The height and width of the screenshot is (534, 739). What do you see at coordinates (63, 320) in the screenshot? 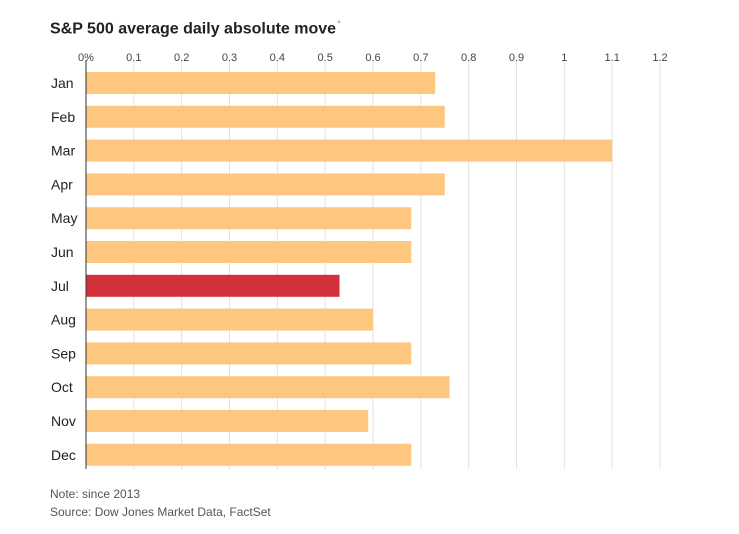
I see `category-label: Aug` at bounding box center [63, 320].